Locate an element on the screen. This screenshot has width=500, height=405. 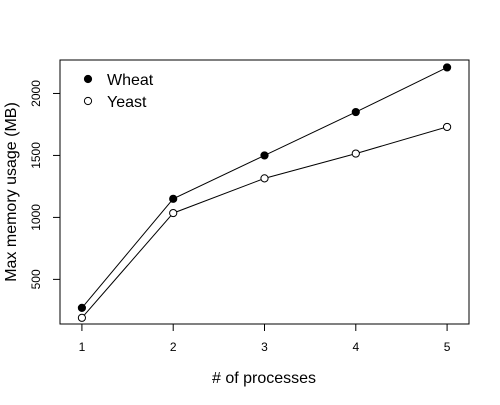
y-tick-label: 1000 is located at coordinates (36, 217).